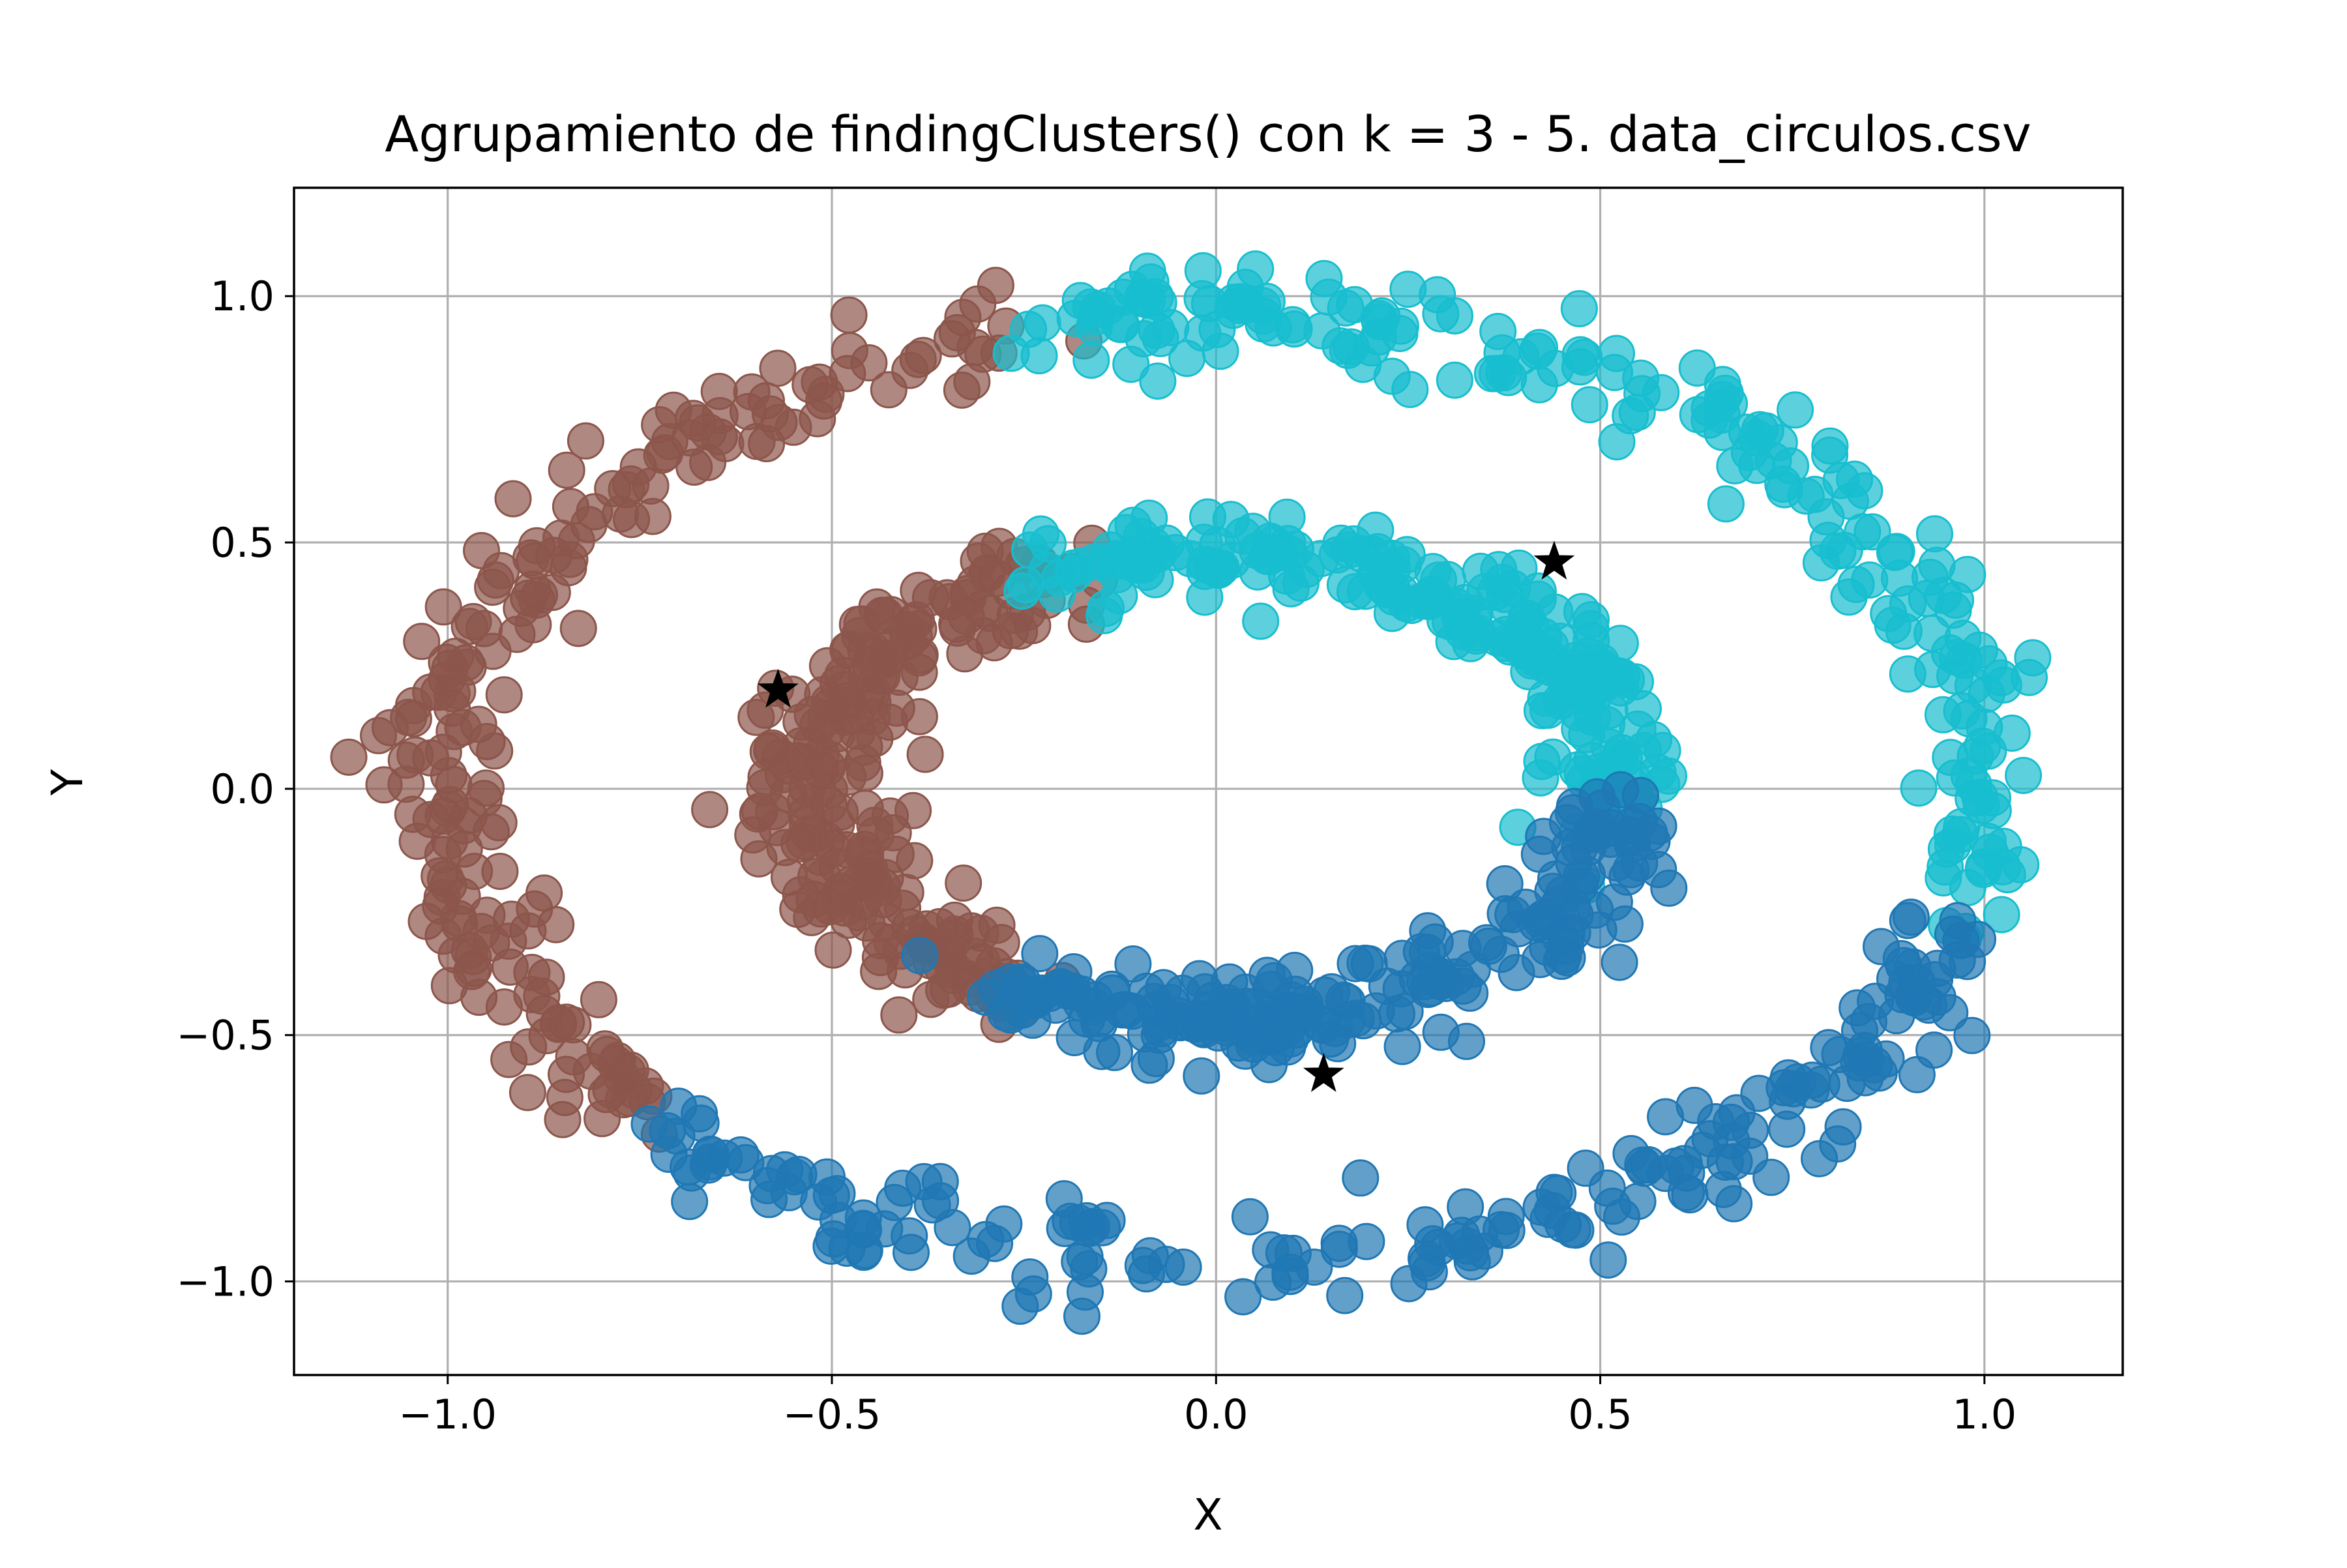 The width and height of the screenshot is (2347, 1568). Describe the element at coordinates (242, 789) in the screenshot. I see `y-tick-label: 0.0` at that location.